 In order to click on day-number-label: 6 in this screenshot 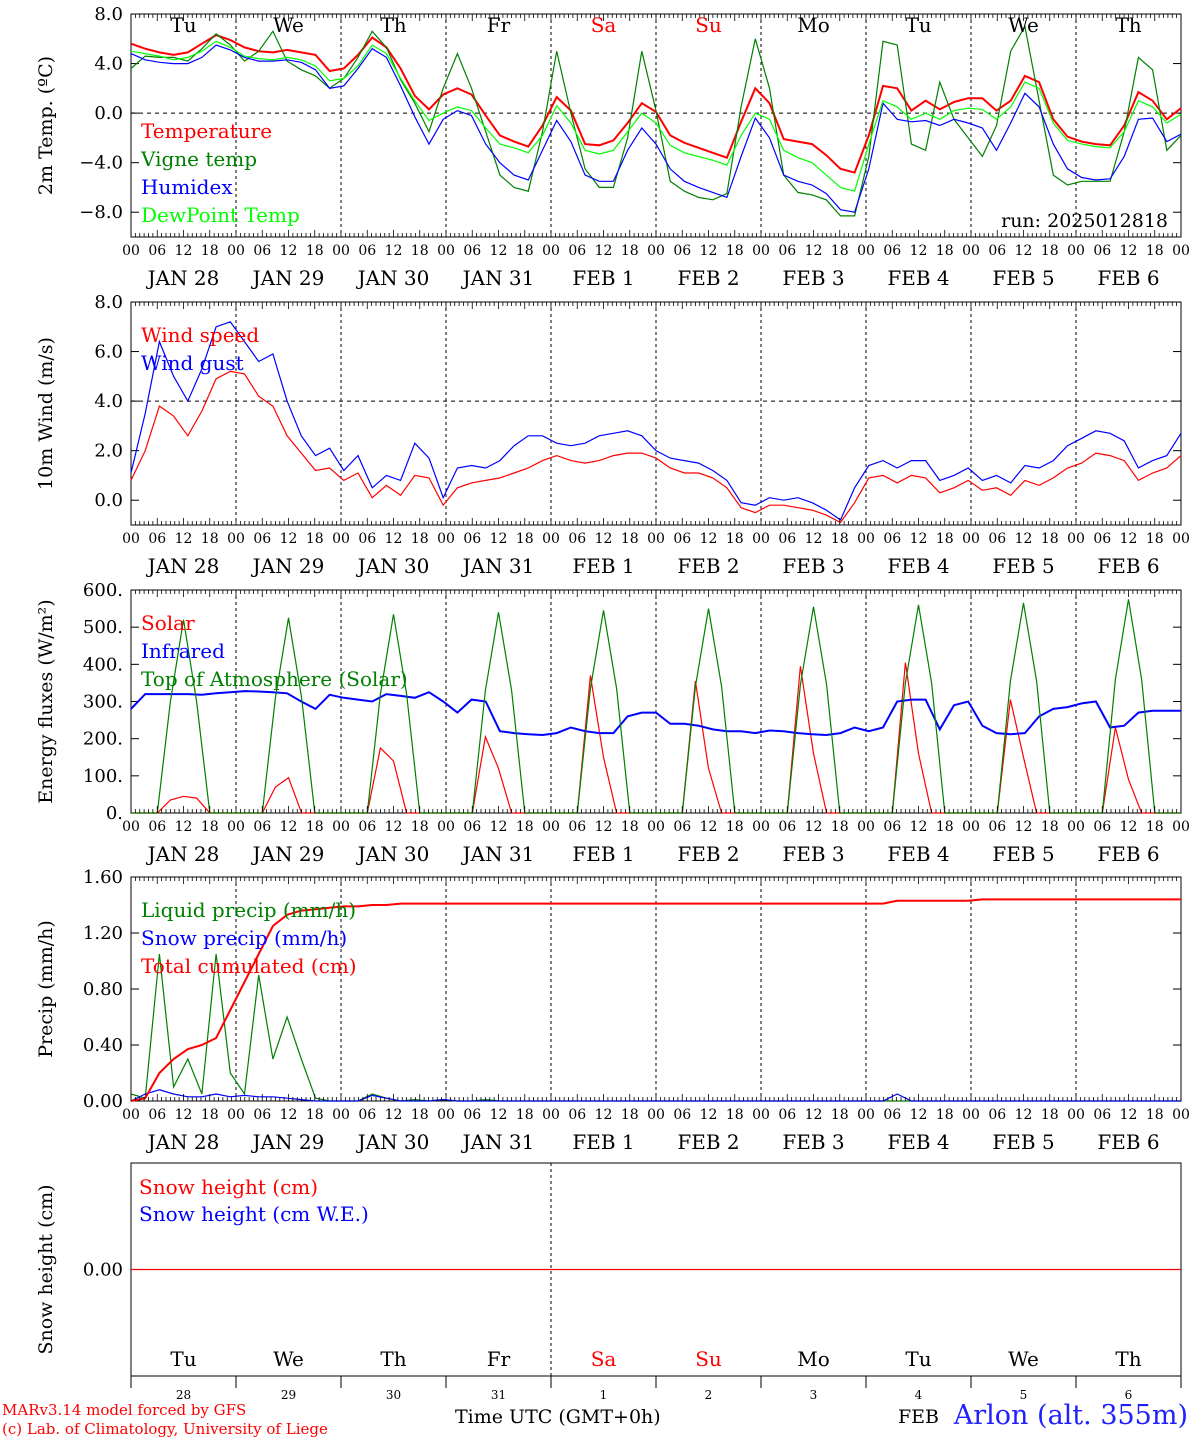, I will do `click(1129, 1395)`.